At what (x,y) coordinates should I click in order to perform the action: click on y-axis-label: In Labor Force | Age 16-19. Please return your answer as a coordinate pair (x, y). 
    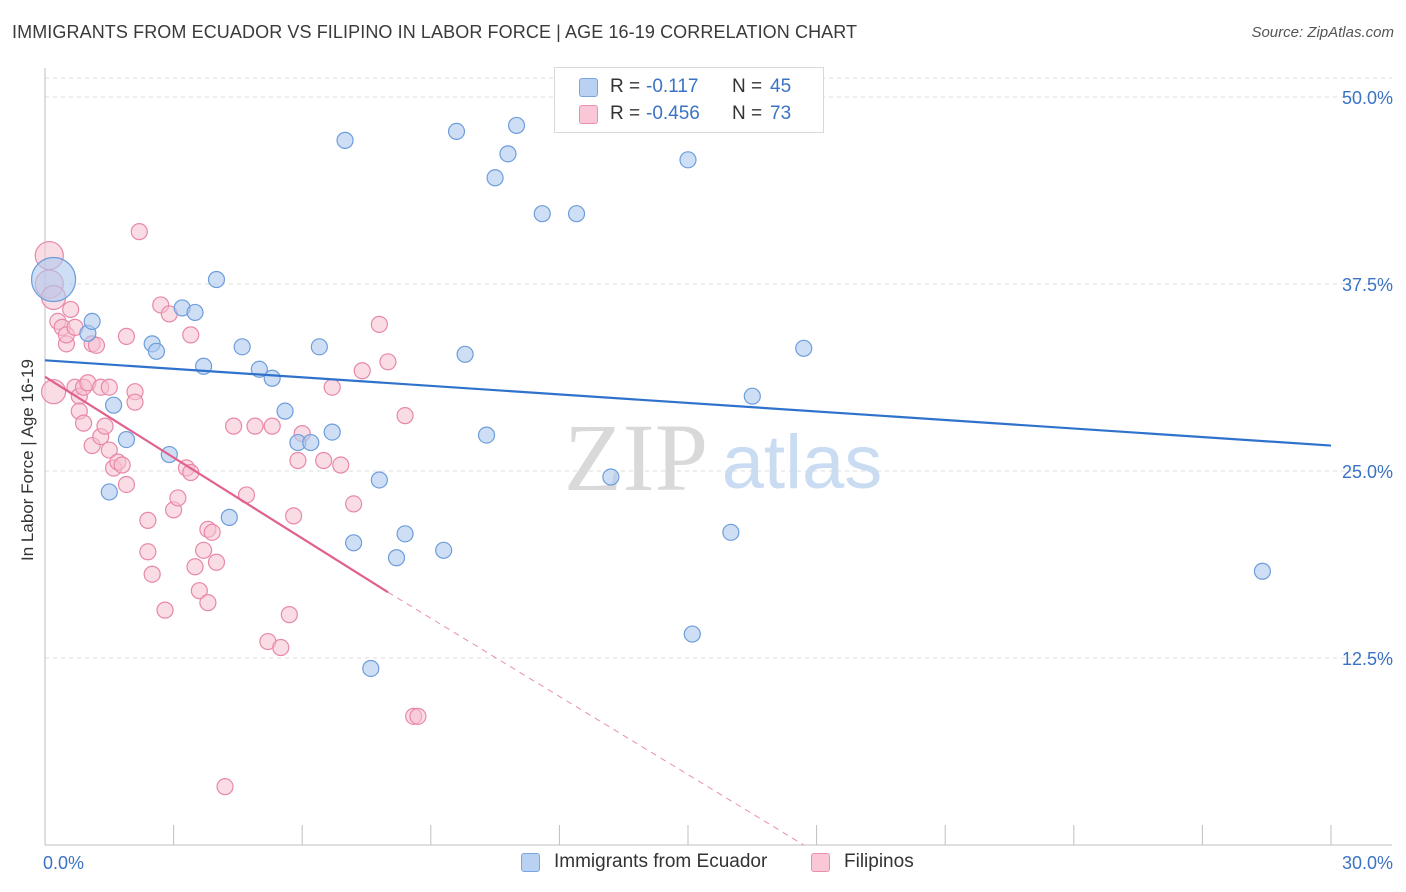
    Looking at the image, I should click on (27, 460).